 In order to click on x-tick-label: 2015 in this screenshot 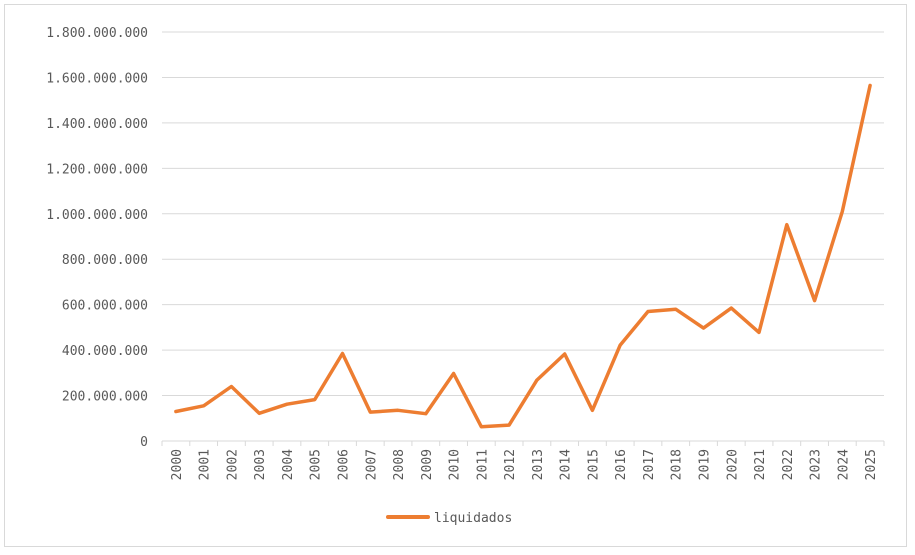, I will do `click(593, 464)`.